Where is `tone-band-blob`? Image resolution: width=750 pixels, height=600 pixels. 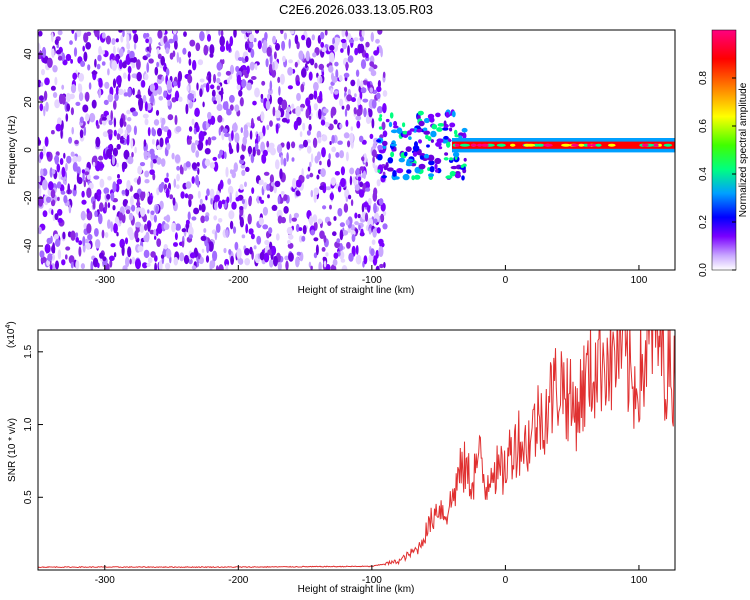
tone-band-blob is located at coordinates (473, 145).